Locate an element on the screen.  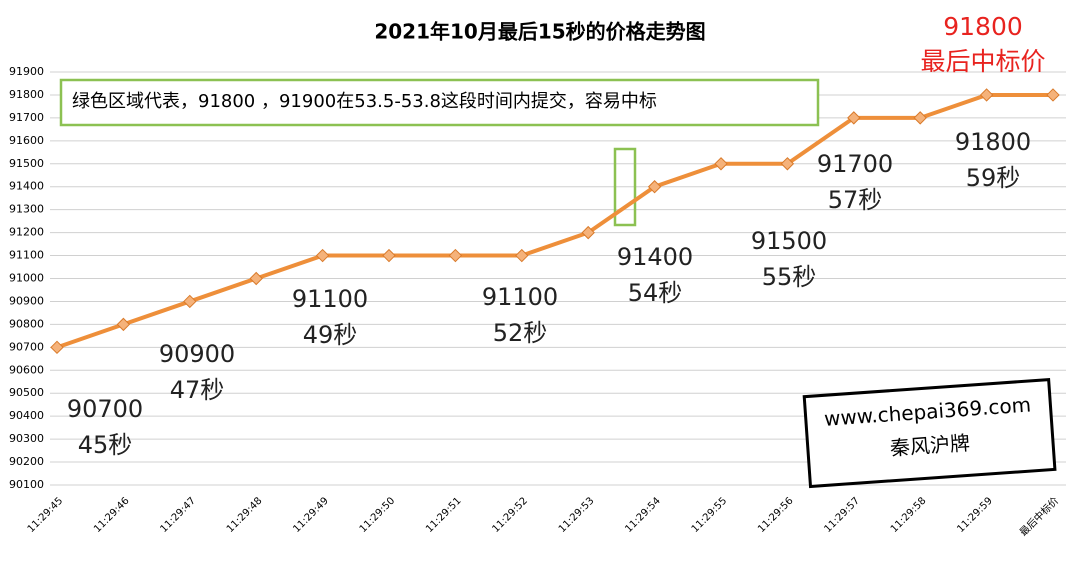
y-tick-label: 90700 is located at coordinates (26, 346).